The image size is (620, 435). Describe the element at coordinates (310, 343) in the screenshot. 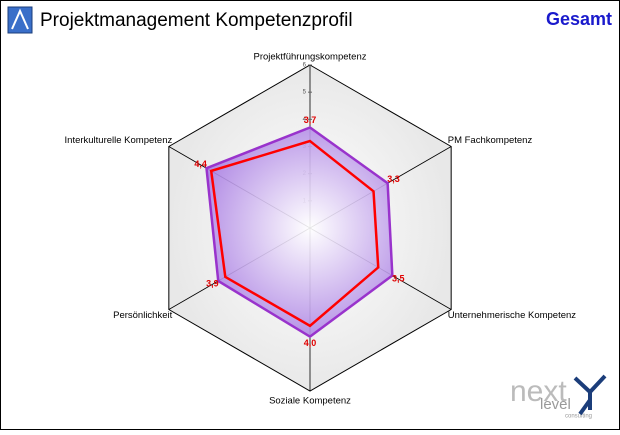

I see `data-label: 4,0` at that location.